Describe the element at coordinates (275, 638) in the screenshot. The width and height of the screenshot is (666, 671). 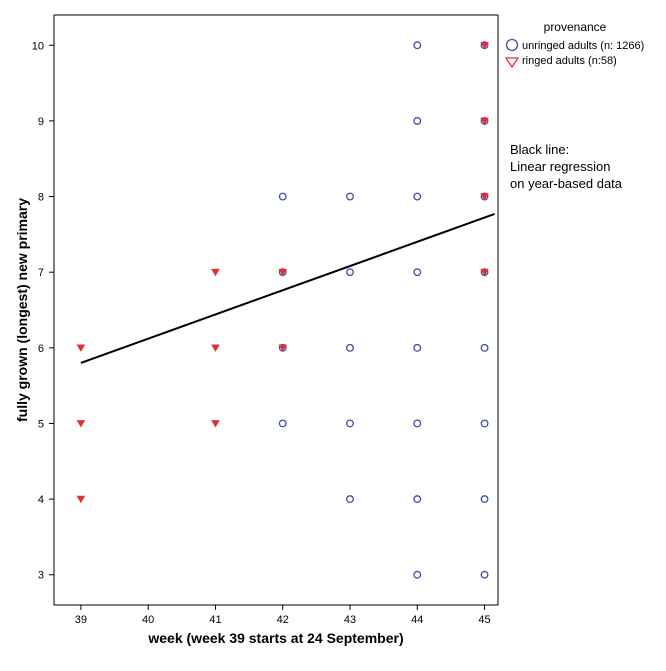
I see `x-axis-title: week (week 39 starts at 24 September)` at that location.